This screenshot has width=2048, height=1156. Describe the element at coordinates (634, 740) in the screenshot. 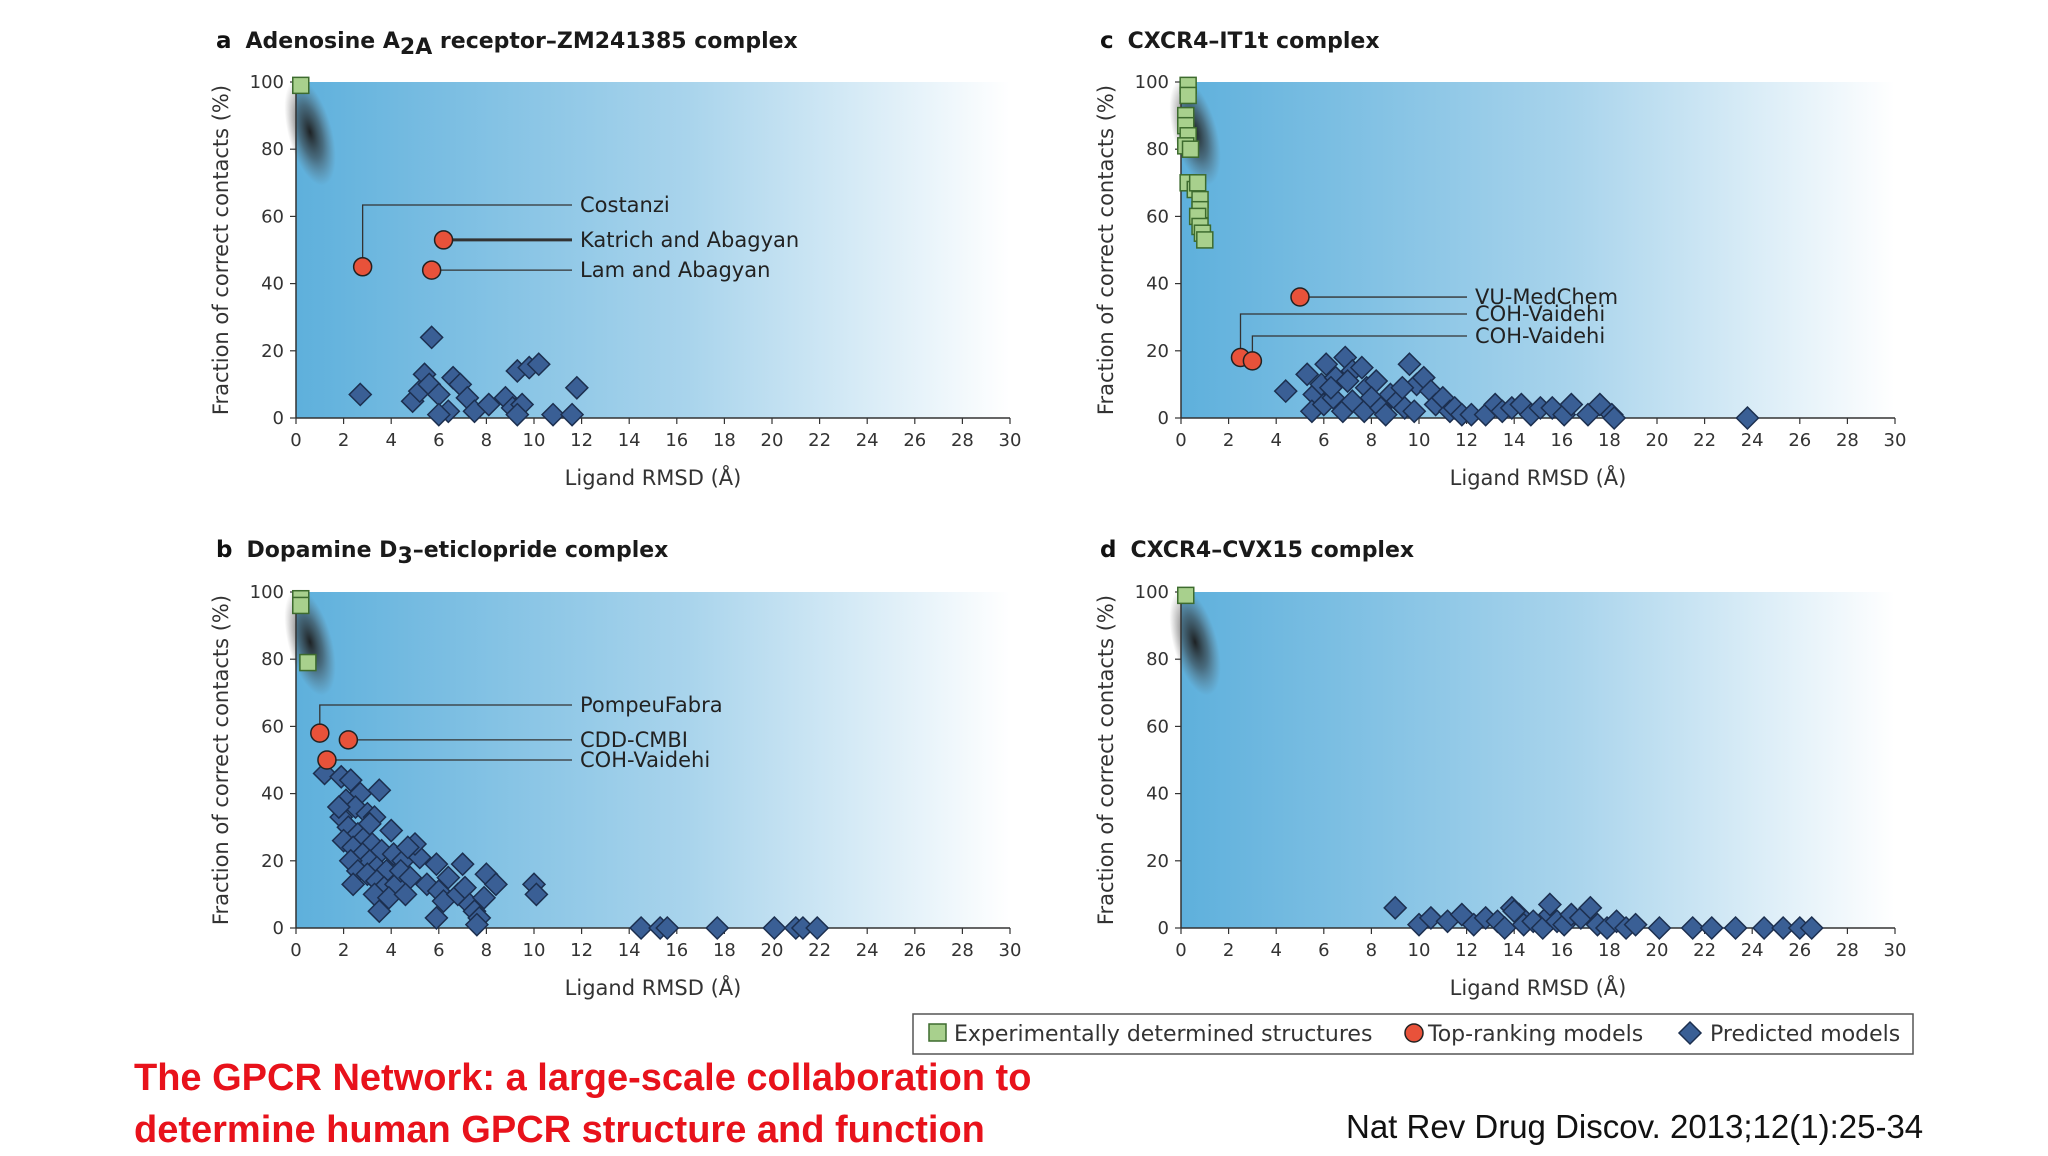

I see `annotation-label: CDD-CMBI` at that location.